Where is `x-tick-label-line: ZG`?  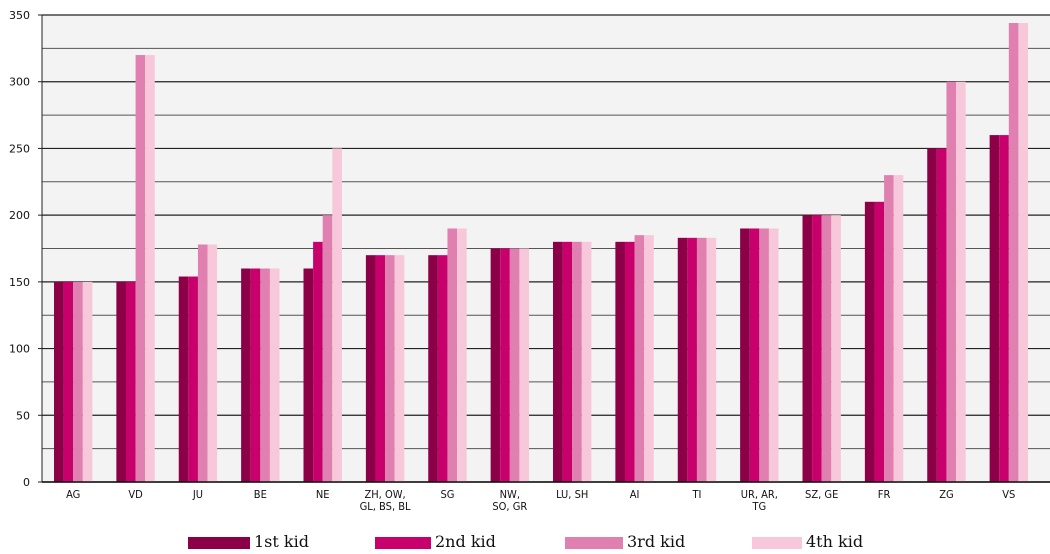
x-tick-label-line: ZG is located at coordinates (946, 494).